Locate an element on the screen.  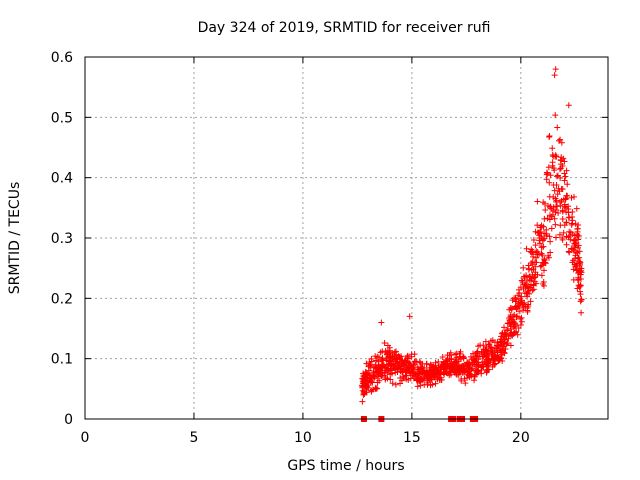
y-tick-label: 0 is located at coordinates (68, 420).